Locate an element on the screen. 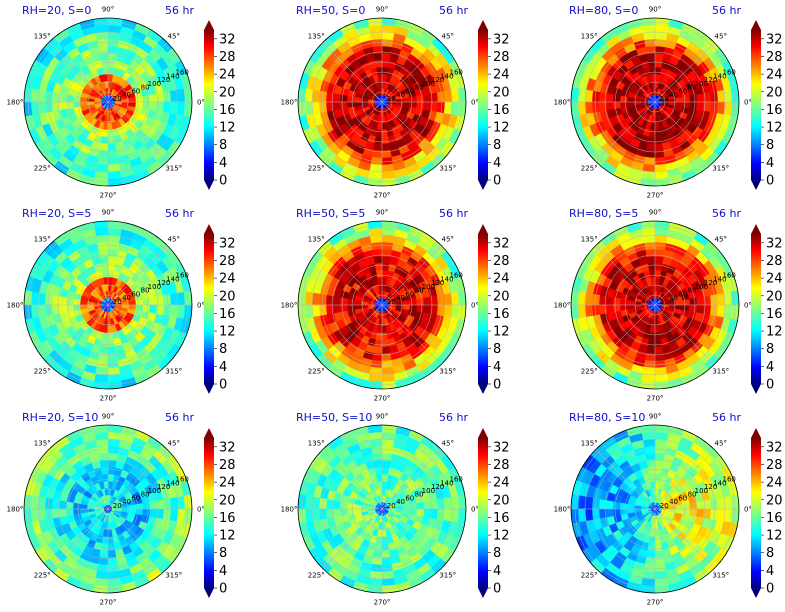  panel-title-left: RH=50, S=10 is located at coordinates (334, 417).